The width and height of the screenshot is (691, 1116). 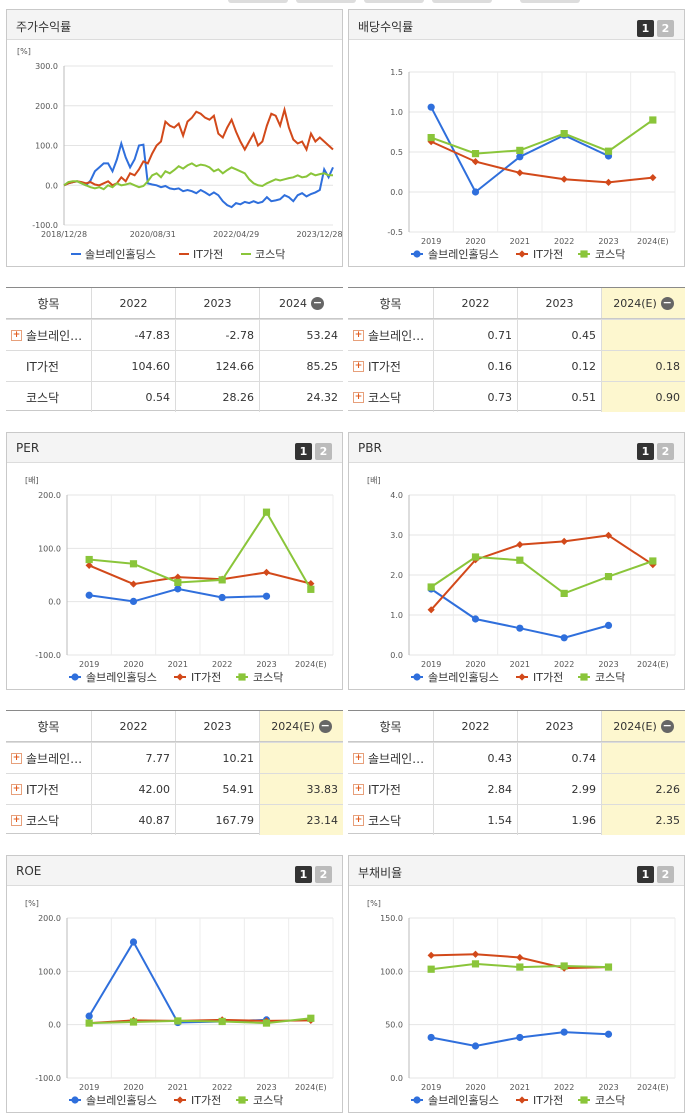 What do you see at coordinates (46, 66) in the screenshot?
I see `y-tick-label: 300.0` at bounding box center [46, 66].